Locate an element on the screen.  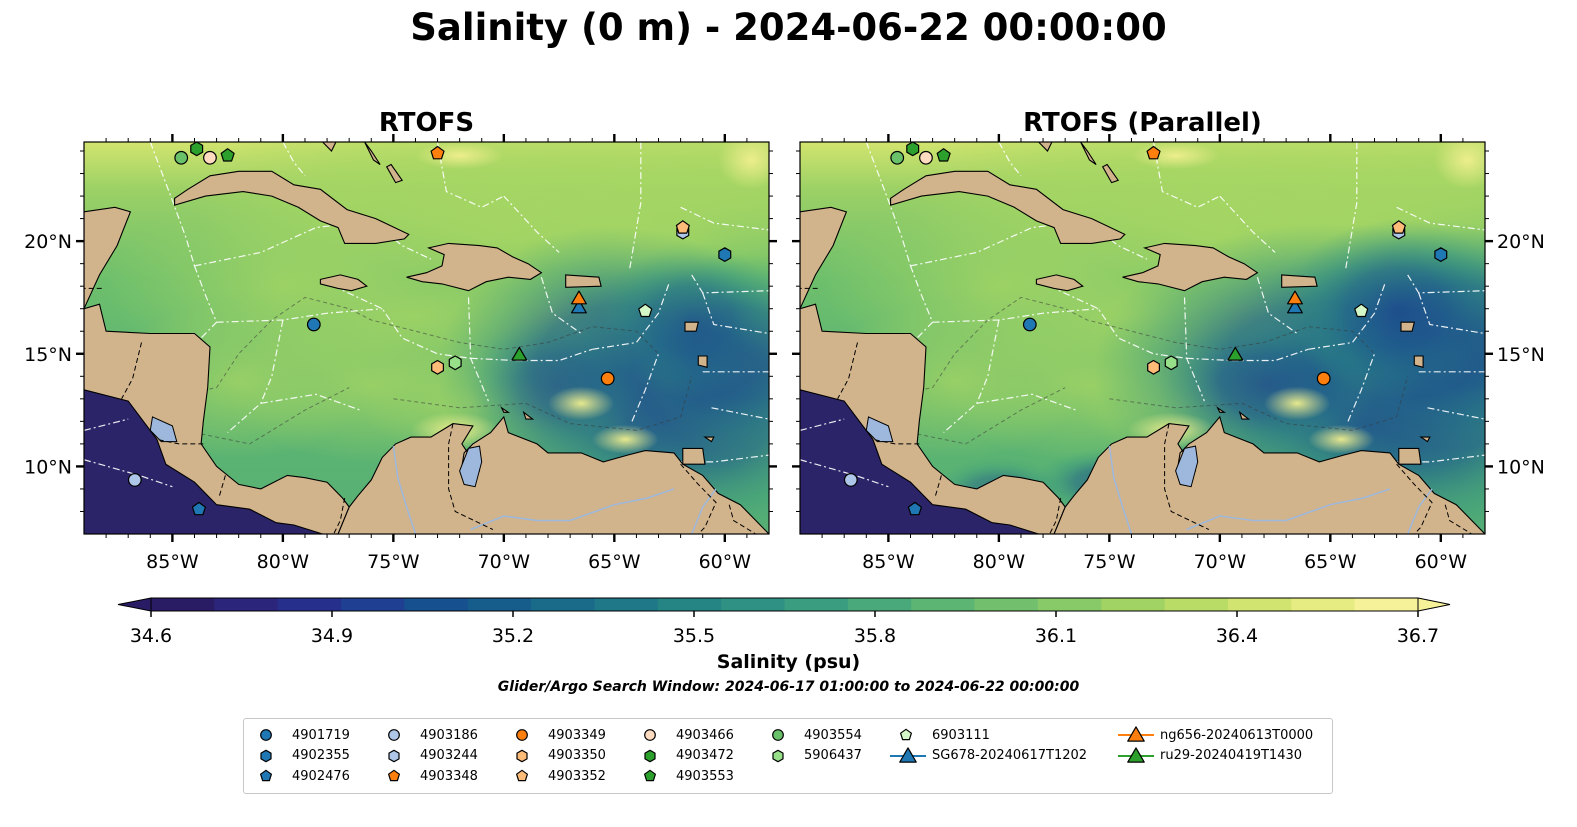
obs-ng656-20240613T0000 is located at coordinates (578, 297).